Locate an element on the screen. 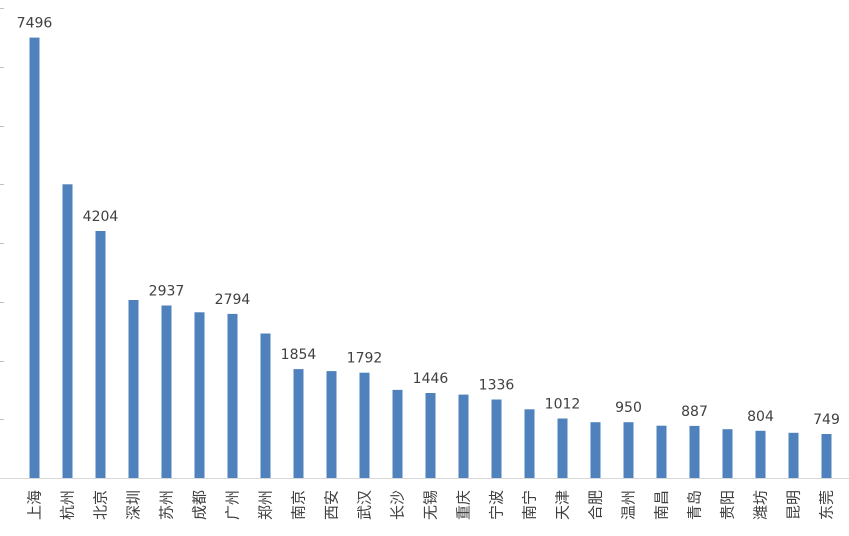  category-label: 杭州 is located at coordinates (68, 505).